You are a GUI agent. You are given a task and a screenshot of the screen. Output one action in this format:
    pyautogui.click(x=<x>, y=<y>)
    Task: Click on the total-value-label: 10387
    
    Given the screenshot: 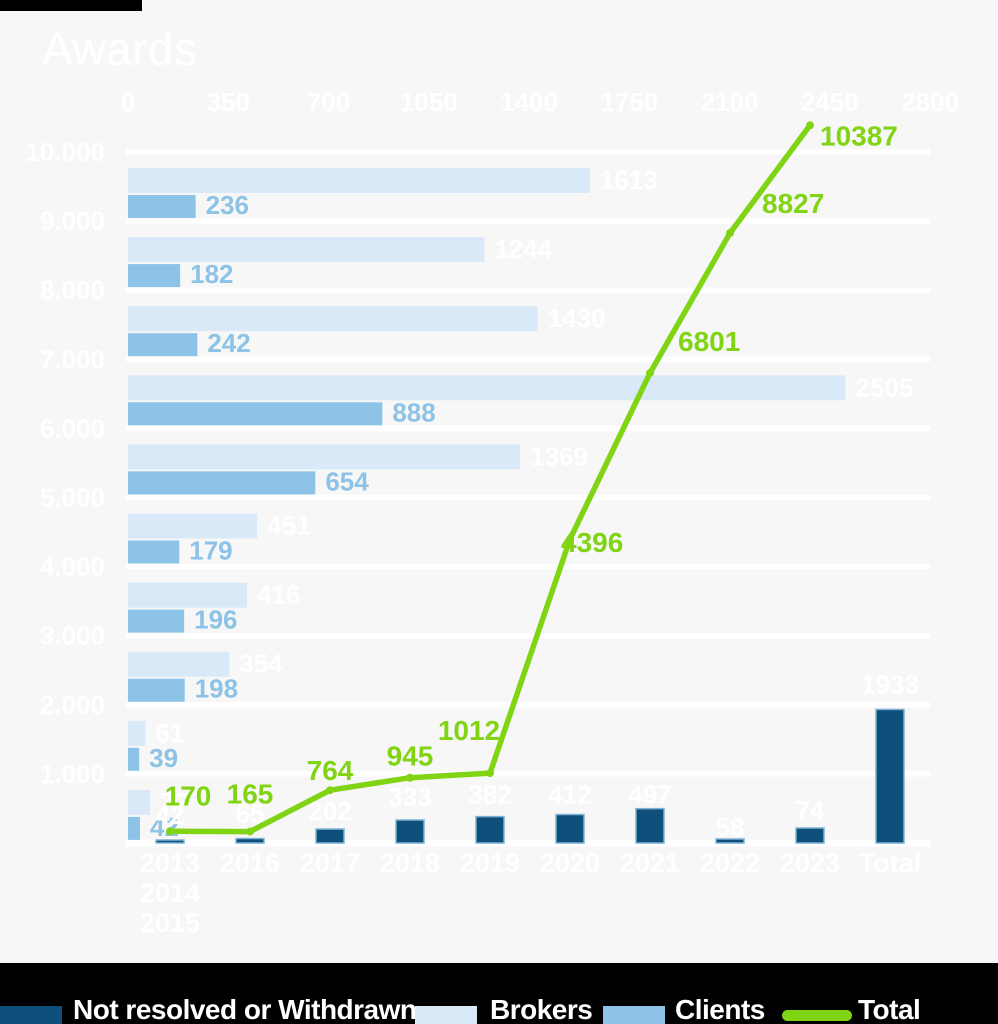 What is the action you would take?
    pyautogui.click(x=859, y=135)
    